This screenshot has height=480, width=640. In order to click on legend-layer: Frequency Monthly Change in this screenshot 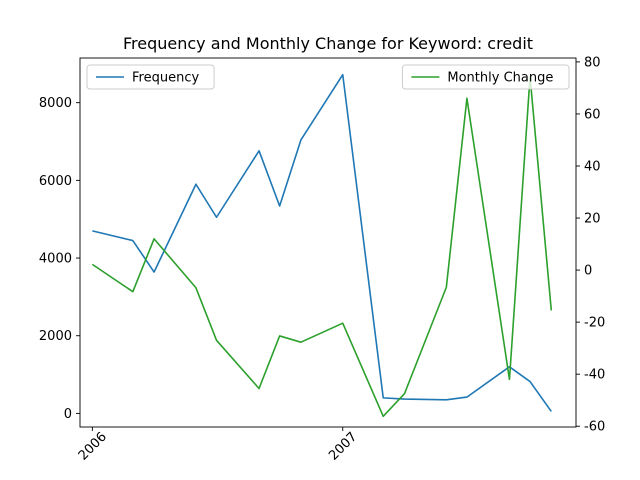, I will do `click(328, 77)`.